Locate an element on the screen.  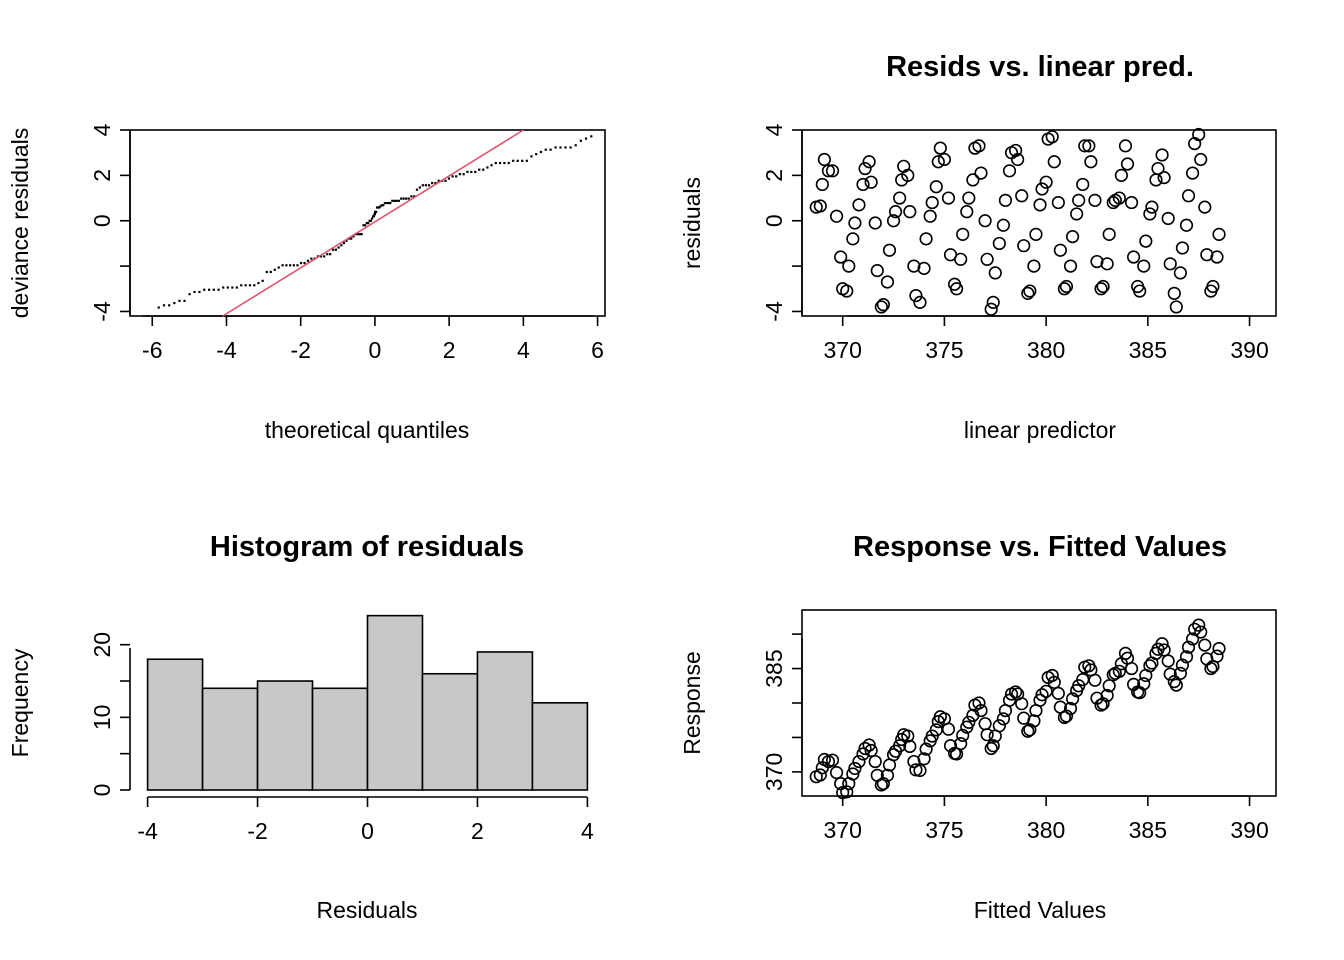
resid-x-tick-label: 385 is located at coordinates (1148, 350).